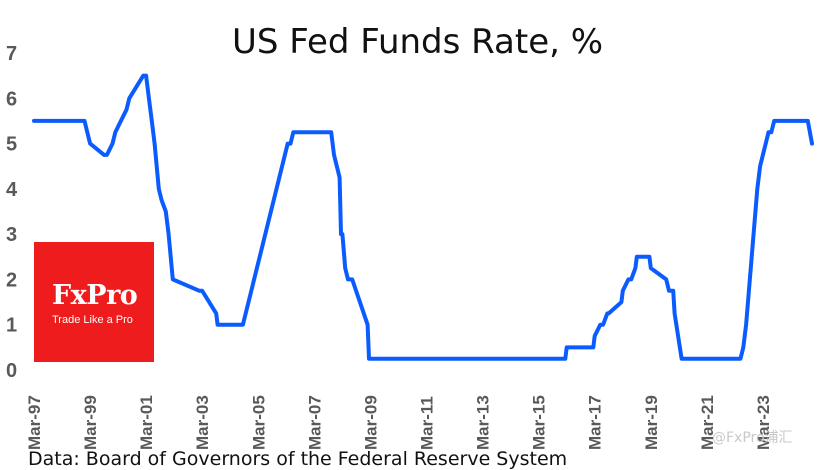 The width and height of the screenshot is (835, 470). Describe the element at coordinates (370, 422) in the screenshot. I see `x-tick-label: Mar-09` at that location.